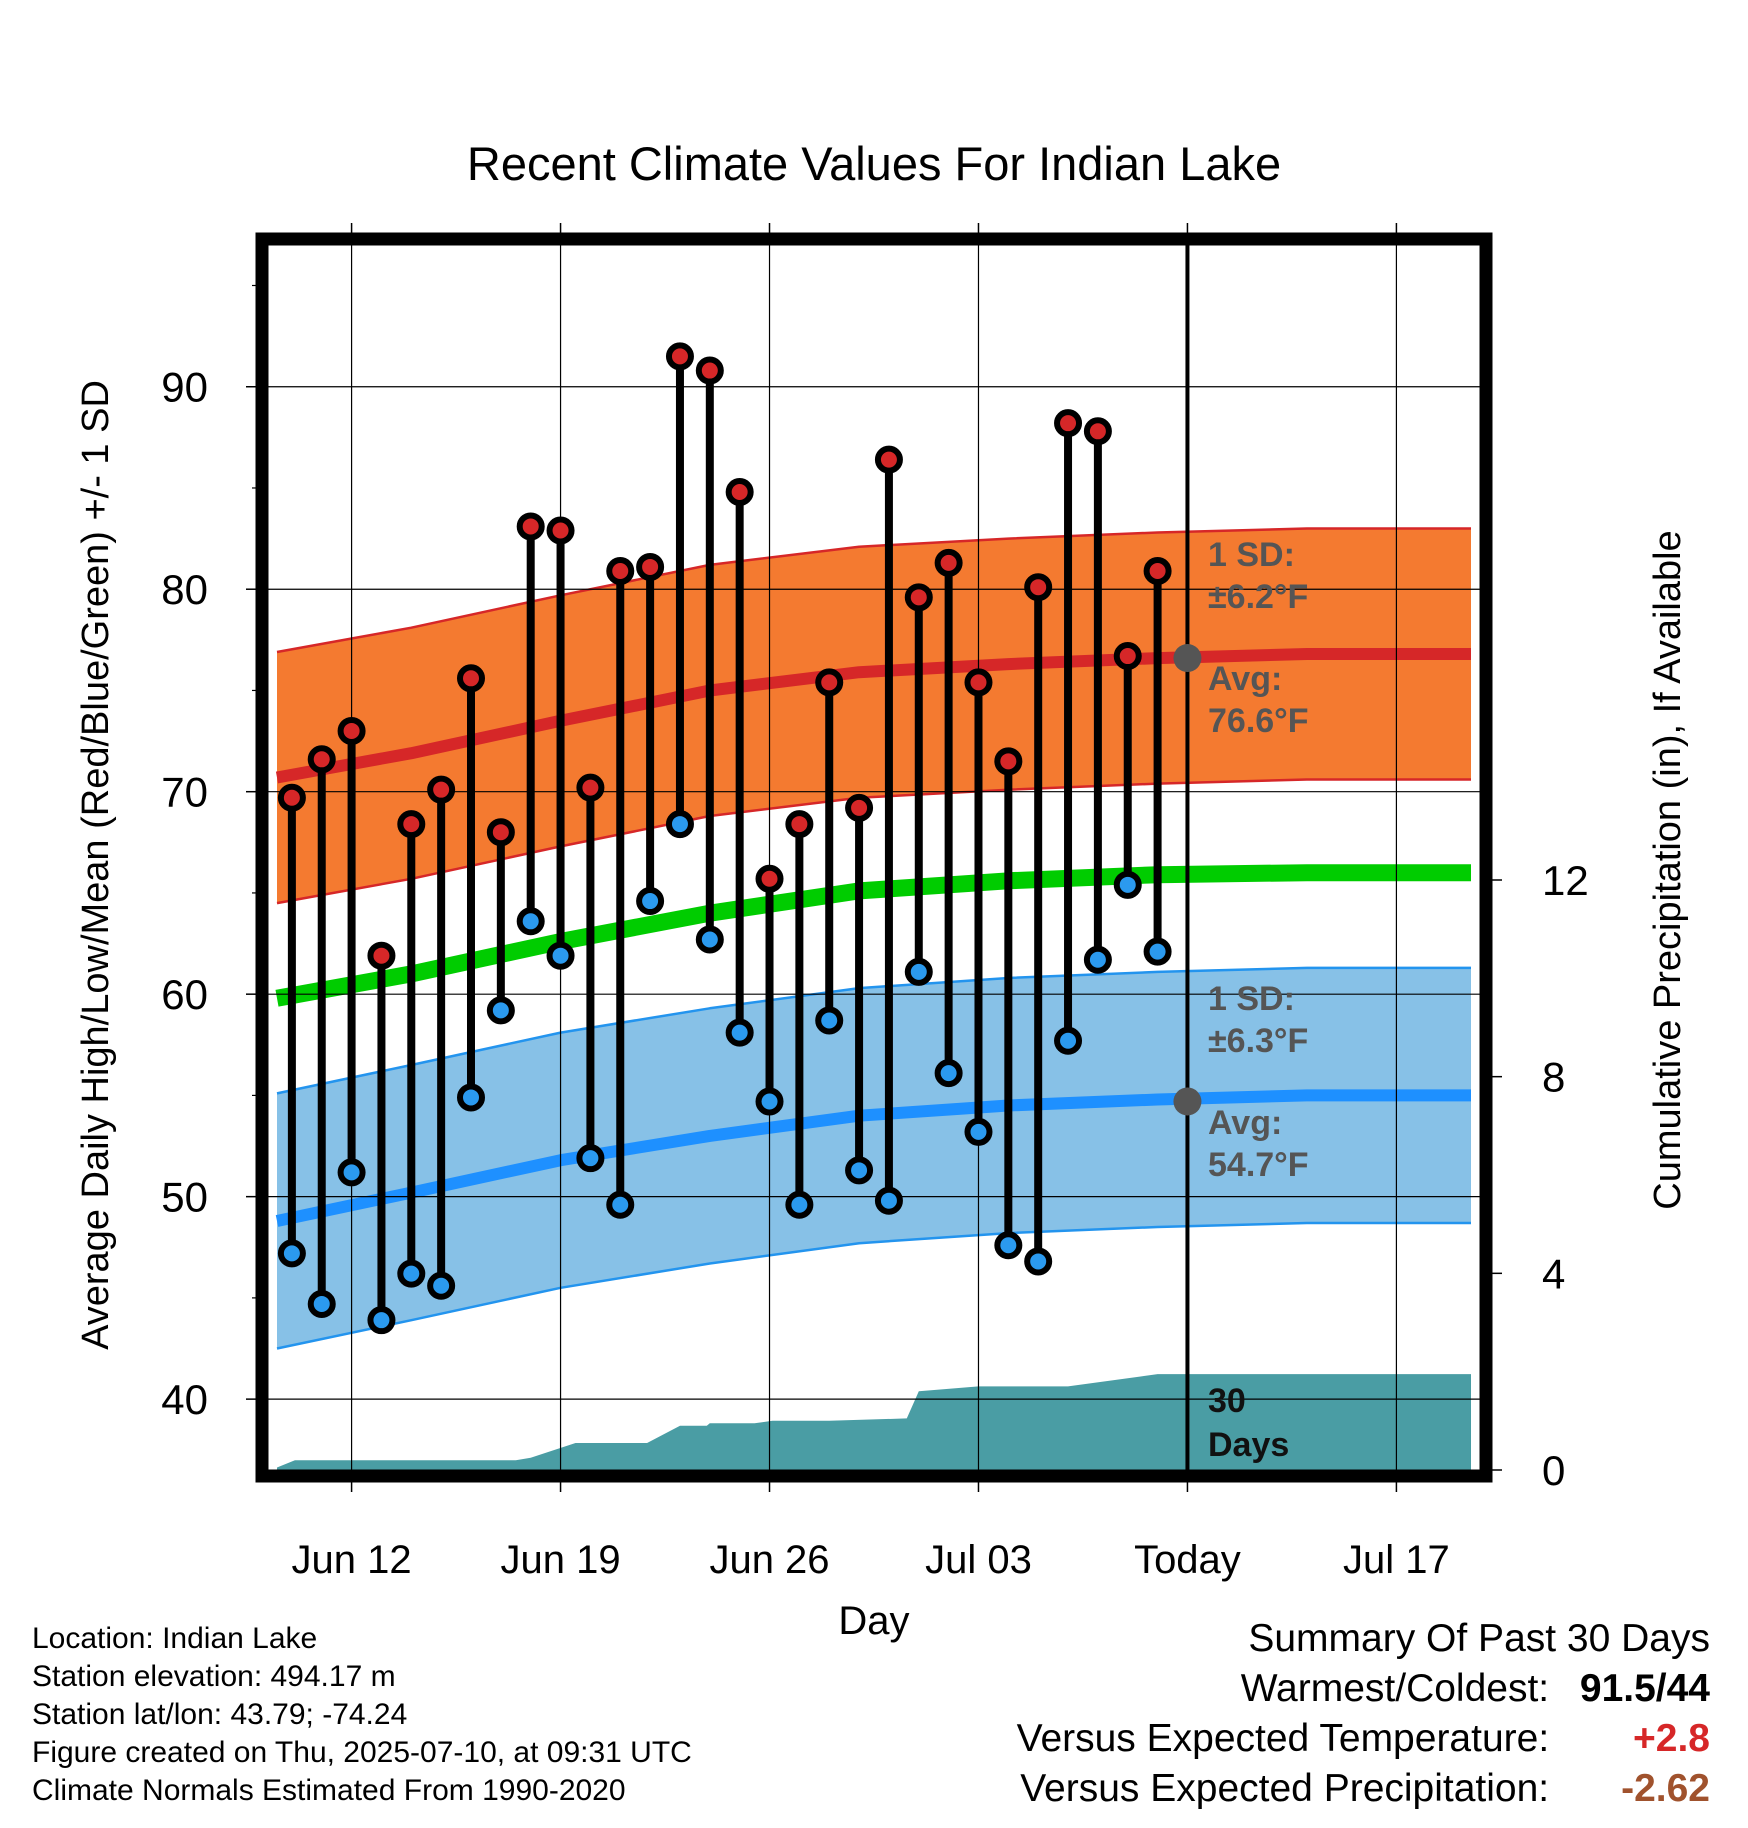 This screenshot has width=1748, height=1828. I want to click on y-tick-label: 70, so click(184, 792).